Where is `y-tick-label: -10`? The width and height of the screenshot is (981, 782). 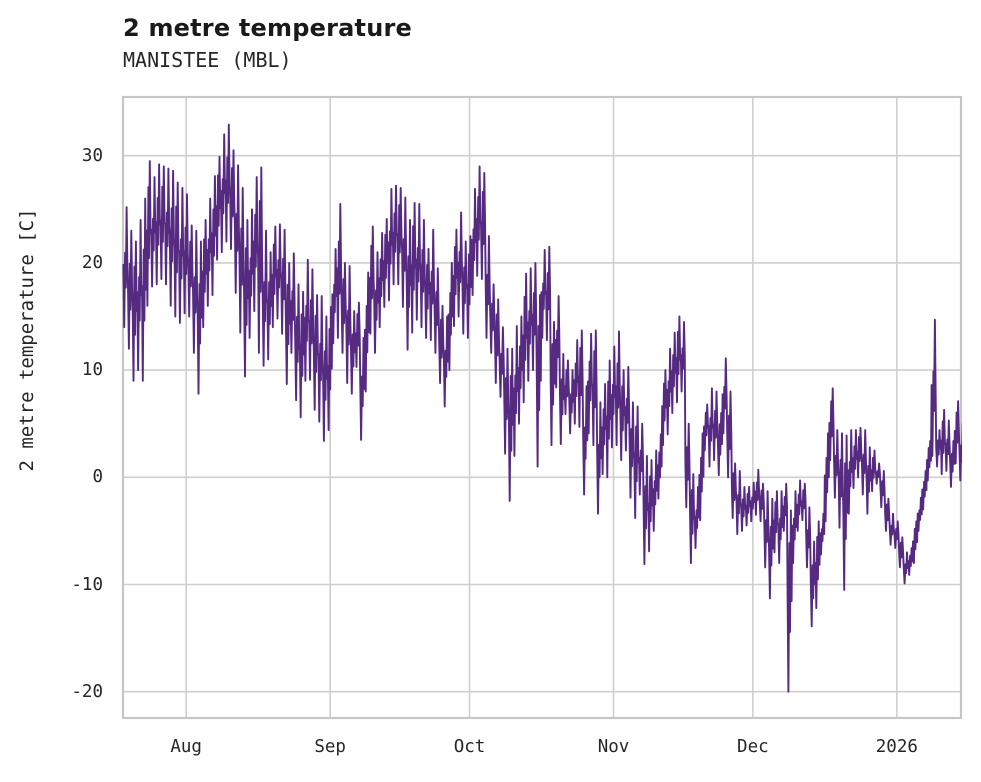 y-tick-label: -10 is located at coordinates (87, 584).